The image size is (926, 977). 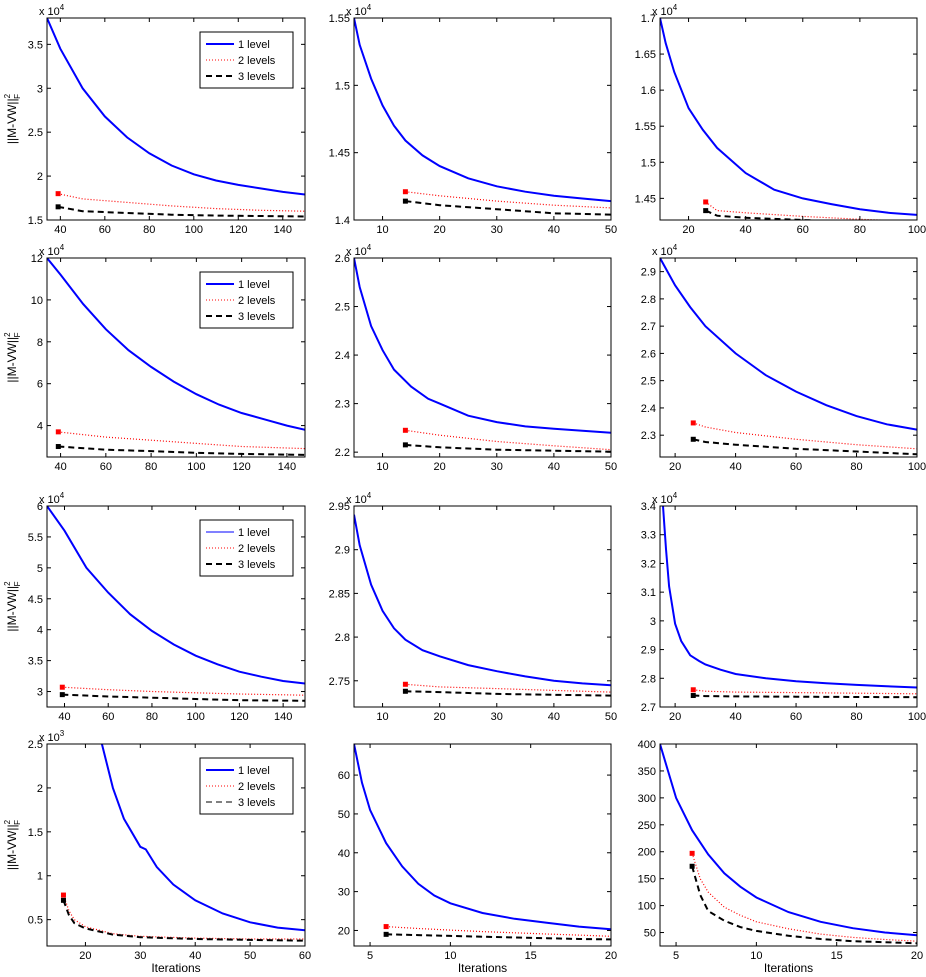 What do you see at coordinates (648, 19) in the screenshot?
I see `y-tick-label: 1.7` at bounding box center [648, 19].